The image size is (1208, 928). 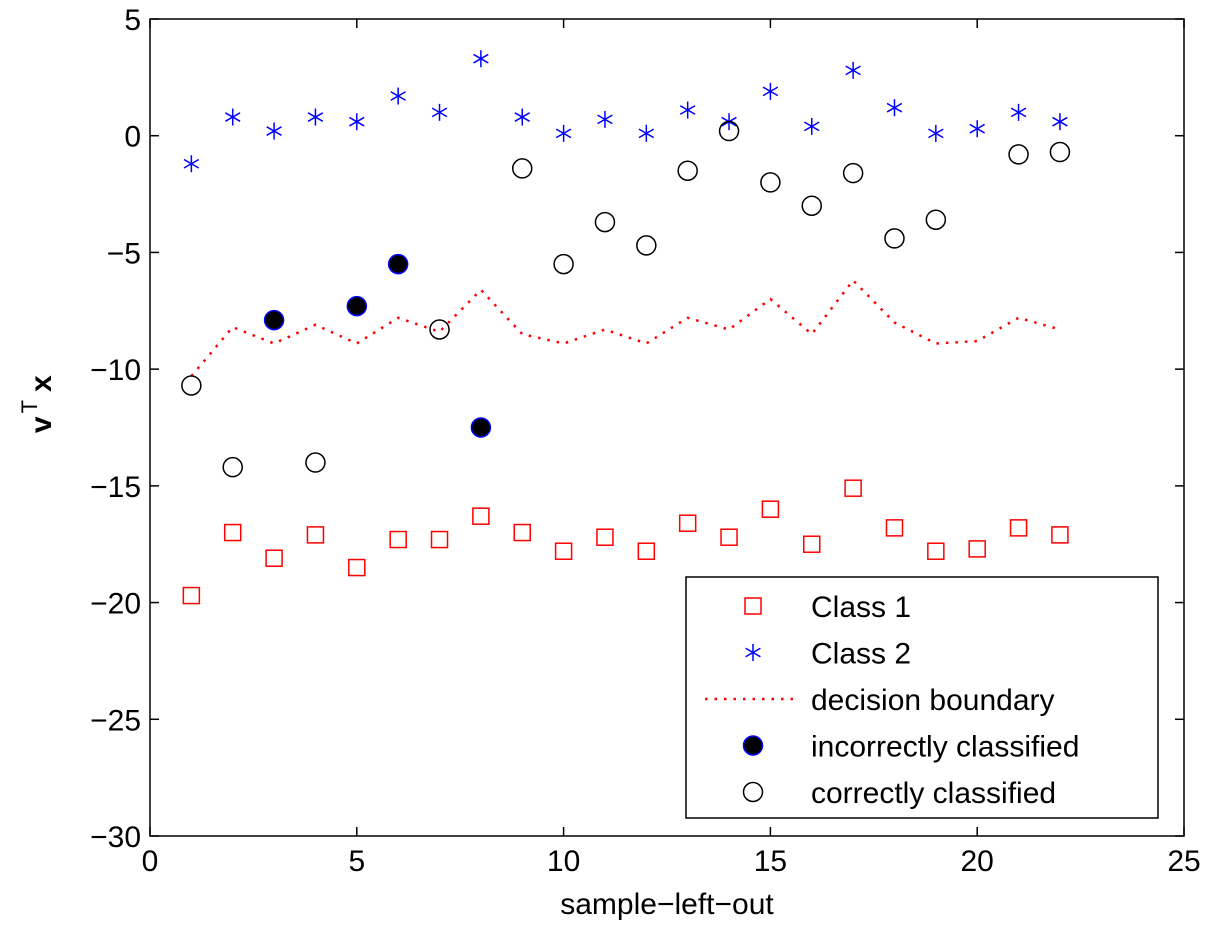 What do you see at coordinates (1183, 861) in the screenshot?
I see `x-tick-label: 25` at bounding box center [1183, 861].